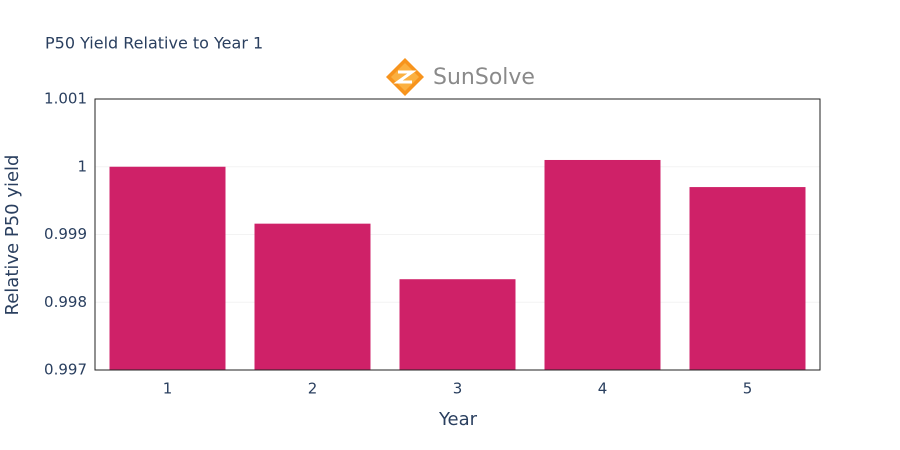  What do you see at coordinates (168, 389) in the screenshot?
I see `x-tick-label: 1` at bounding box center [168, 389].